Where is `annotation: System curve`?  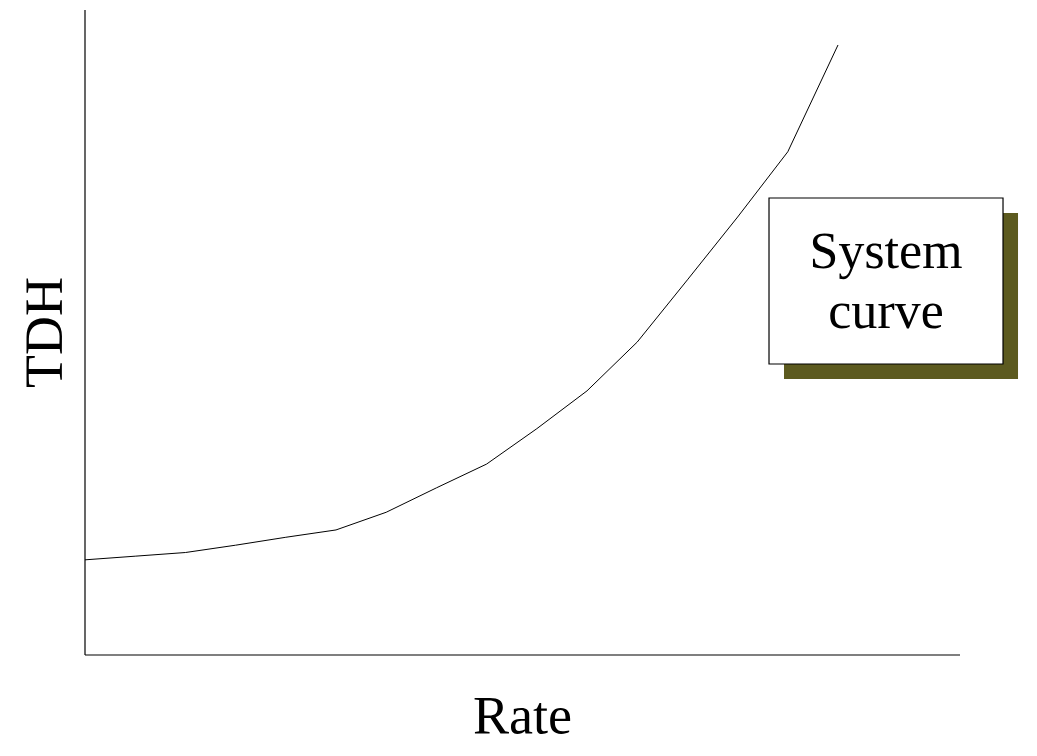 annotation: System curve is located at coordinates (887, 281).